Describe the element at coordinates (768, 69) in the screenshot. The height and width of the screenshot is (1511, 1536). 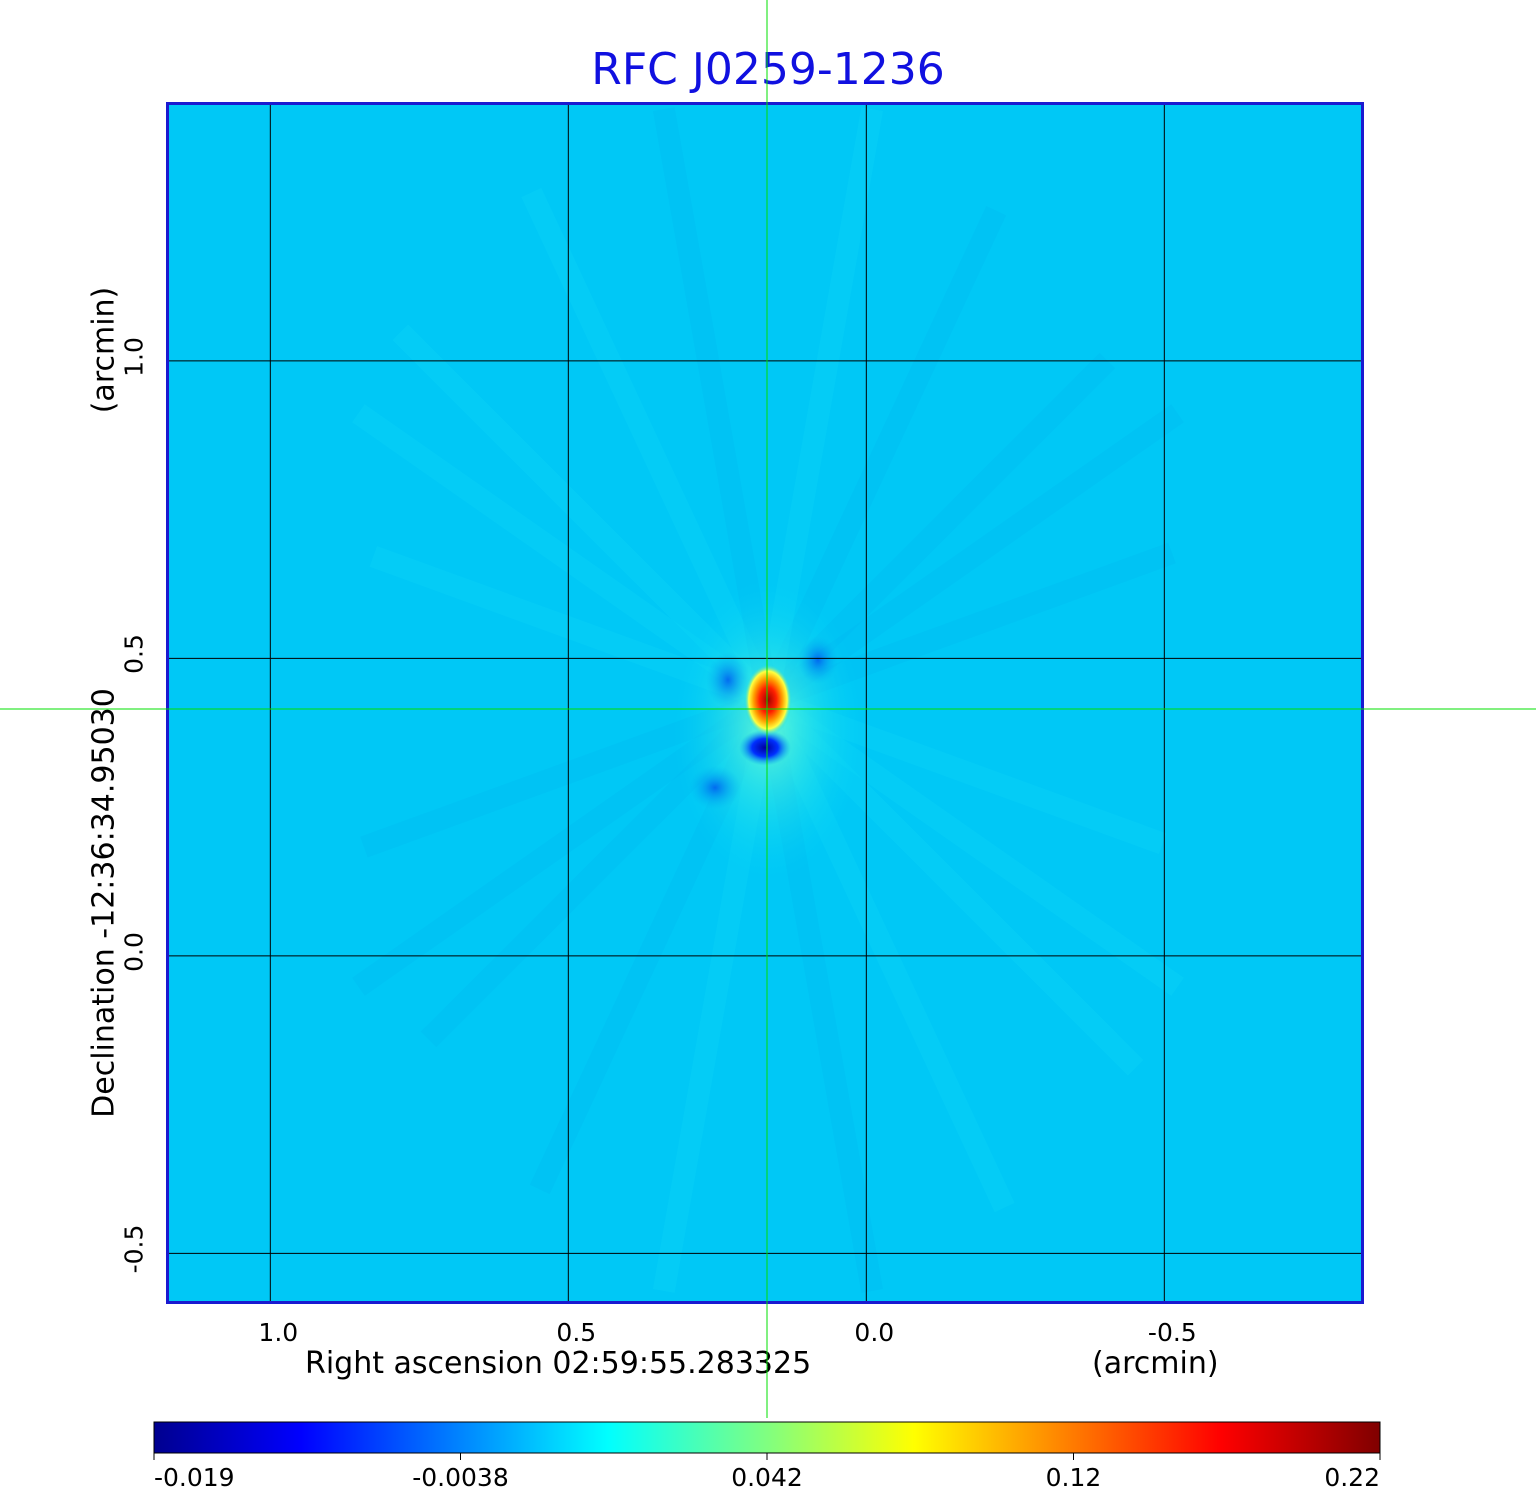
I see `chart-title: RFC J0259-1236` at that location.